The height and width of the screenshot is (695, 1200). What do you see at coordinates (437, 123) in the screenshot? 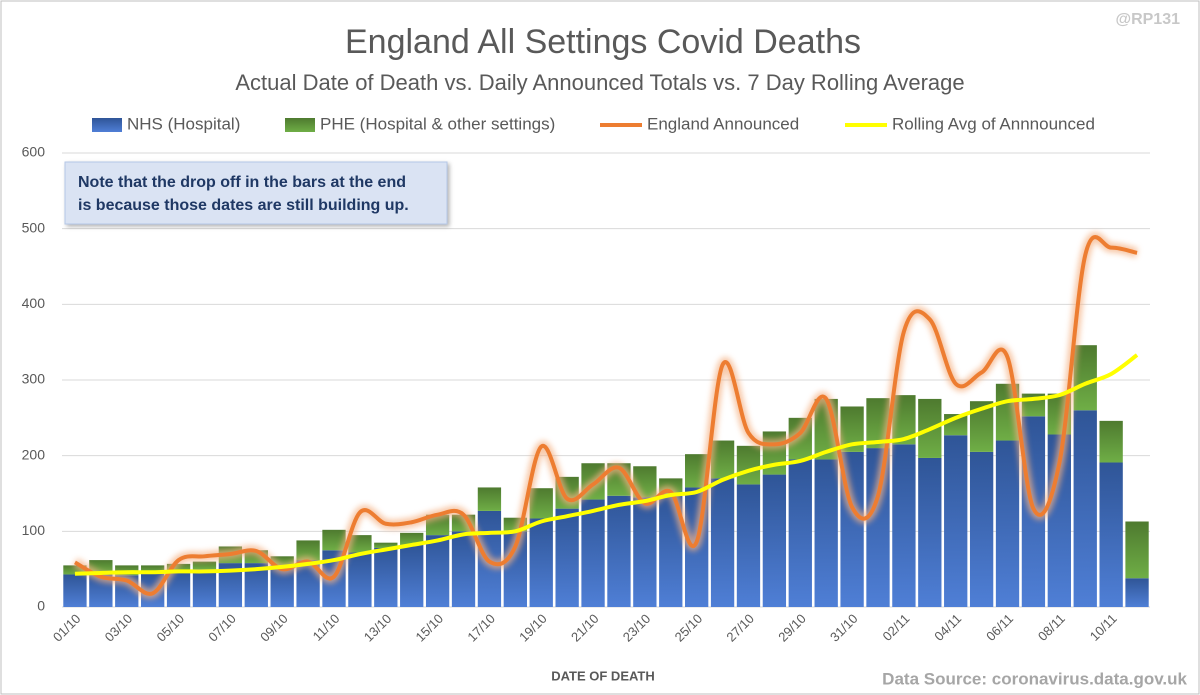
I see `legend-label: PHE (Hospital & other settings)` at bounding box center [437, 123].